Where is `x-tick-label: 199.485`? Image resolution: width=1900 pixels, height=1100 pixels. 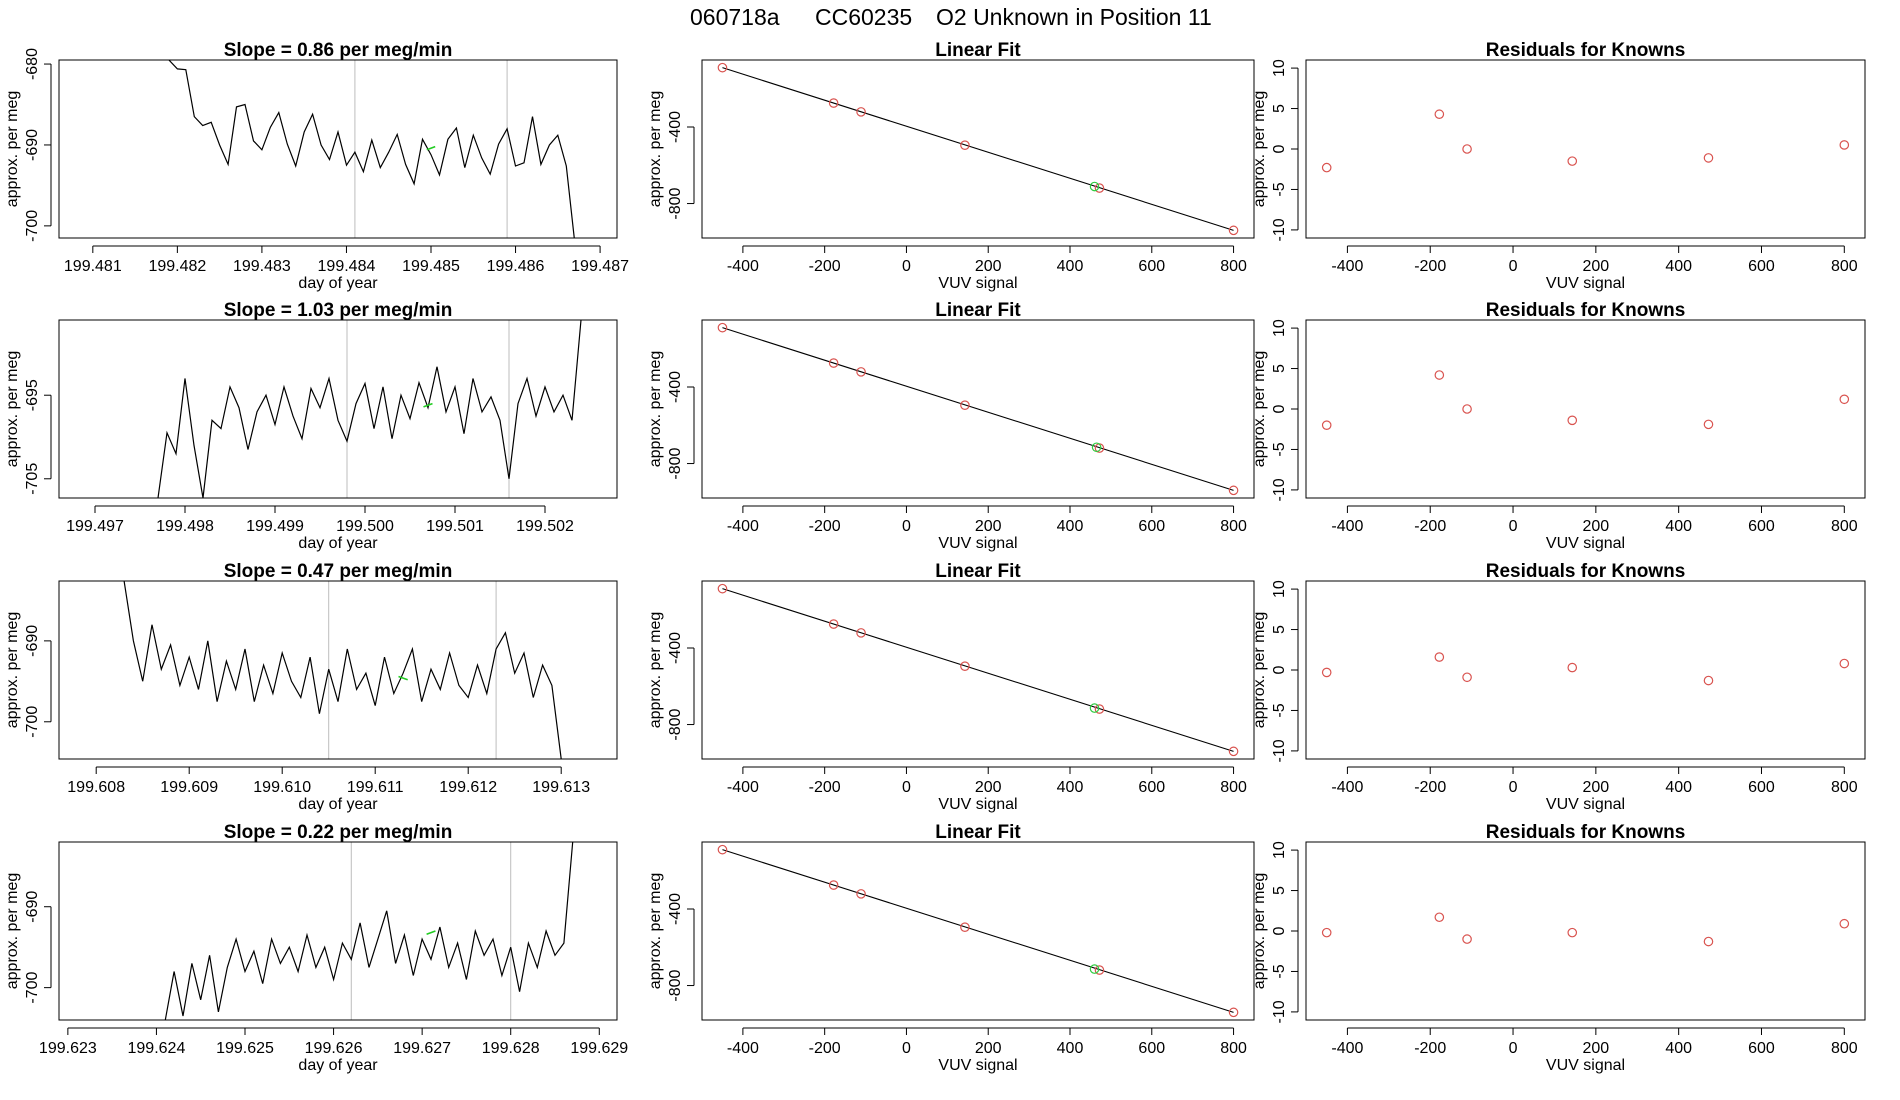
x-tick-label: 199.485 is located at coordinates (431, 266).